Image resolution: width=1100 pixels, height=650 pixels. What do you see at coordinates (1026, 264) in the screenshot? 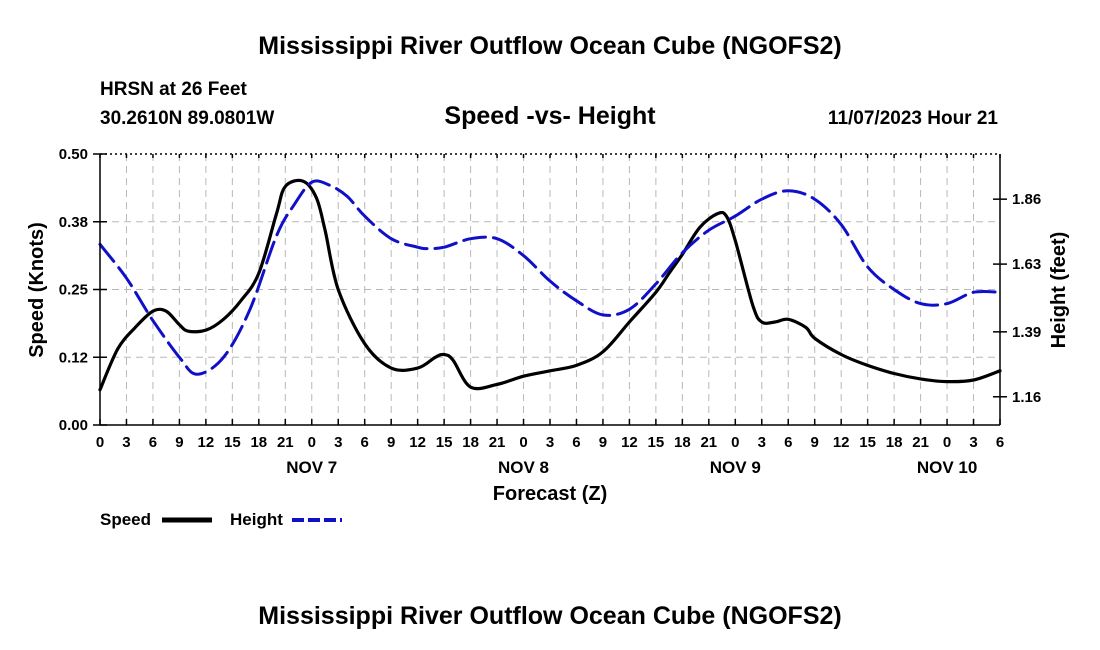
I see `y2-tick-label: 1.63` at bounding box center [1026, 264].